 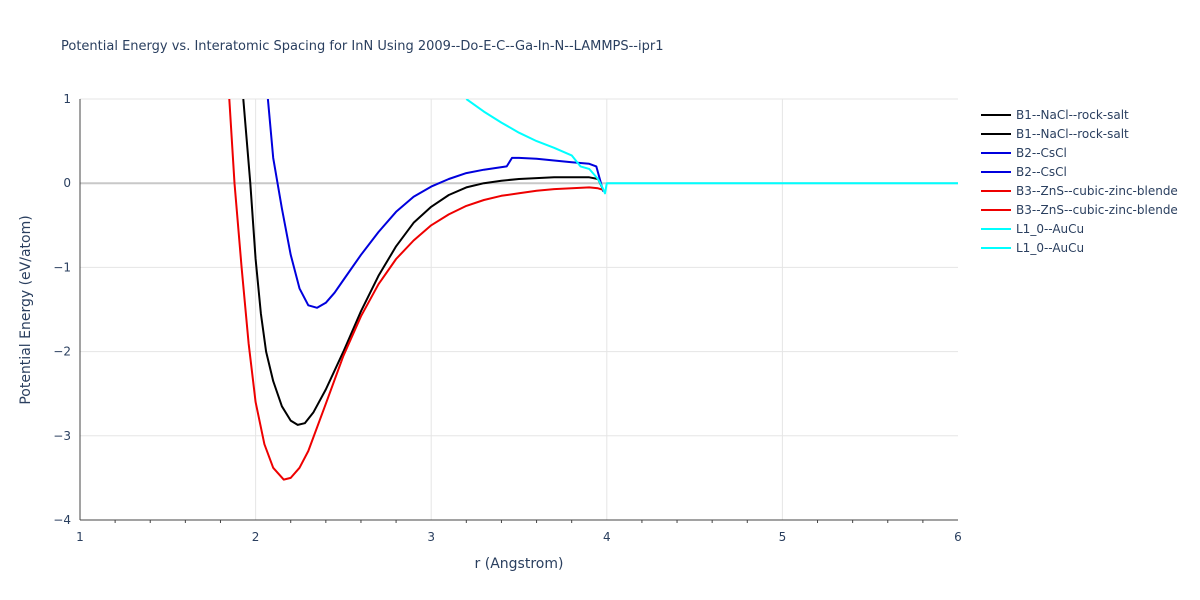 What do you see at coordinates (67, 99) in the screenshot?
I see `y-tick-label: 1` at bounding box center [67, 99].